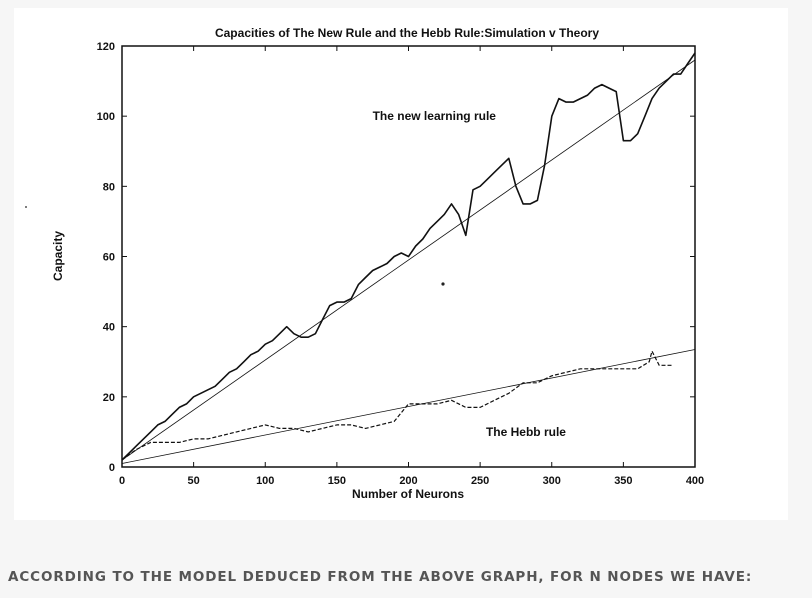 This screenshot has height=598, width=812. Describe the element at coordinates (397, 405) in the screenshot. I see `hebb-rule-simulation-line` at that location.